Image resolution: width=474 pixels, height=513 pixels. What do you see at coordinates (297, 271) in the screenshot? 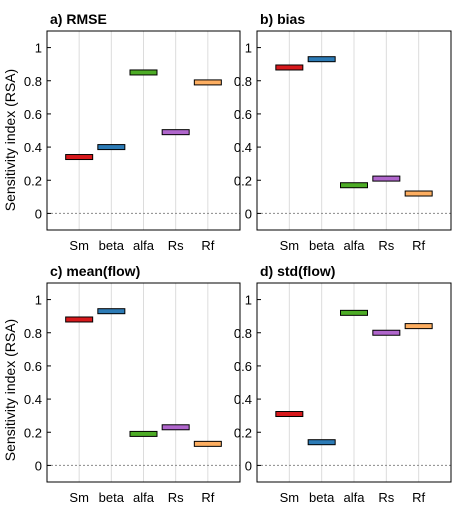
I see `panel-title: d) std(flow)` at bounding box center [297, 271].